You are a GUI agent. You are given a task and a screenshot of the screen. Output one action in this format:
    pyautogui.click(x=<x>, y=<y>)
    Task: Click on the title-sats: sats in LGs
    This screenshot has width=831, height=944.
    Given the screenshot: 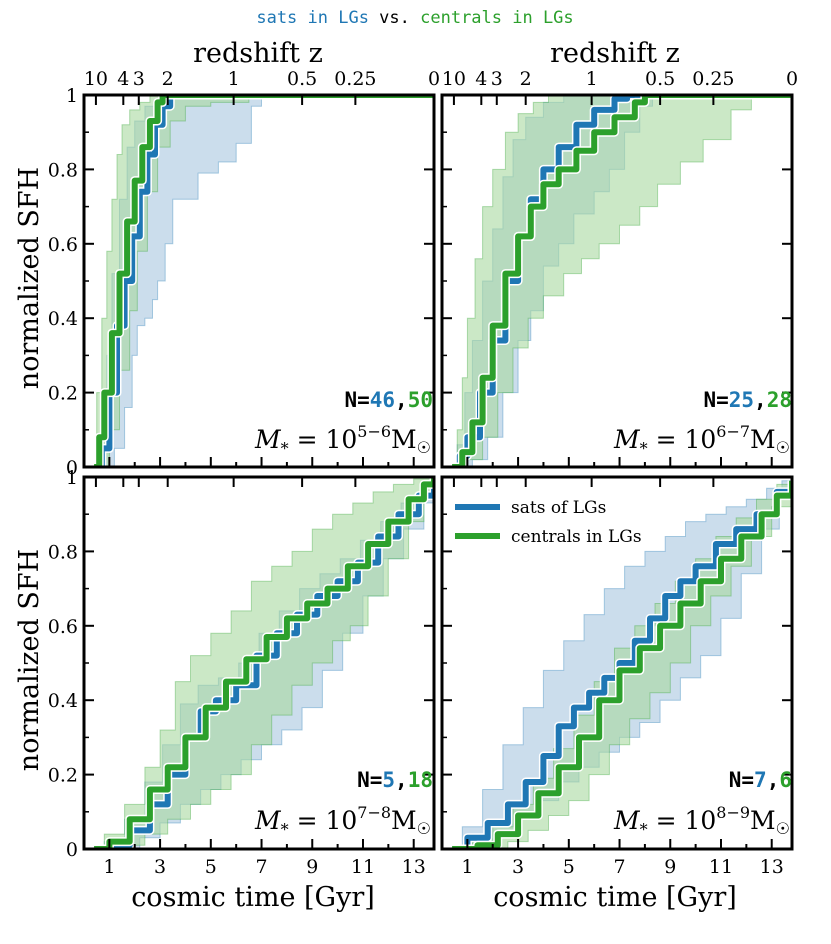 What is the action you would take?
    pyautogui.click(x=312, y=18)
    